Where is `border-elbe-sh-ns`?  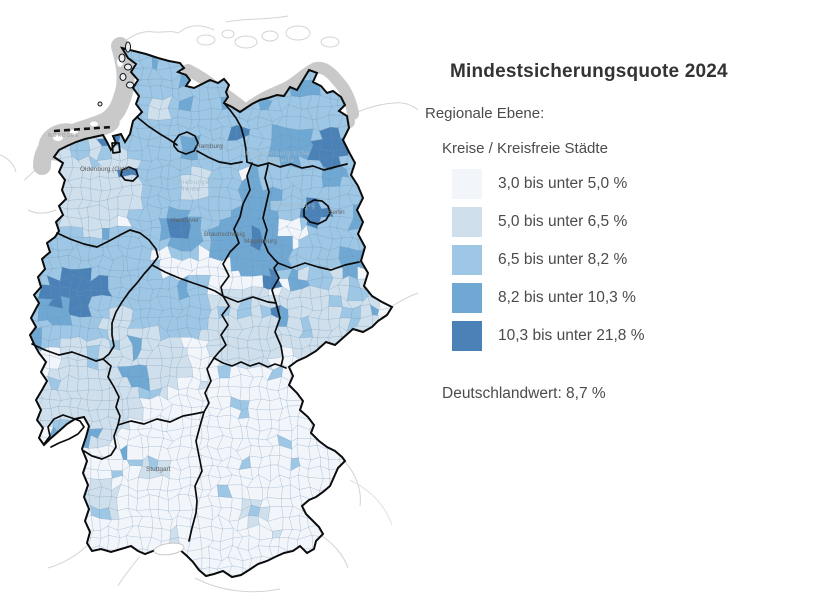 border-elbe-sh-ns is located at coordinates (157, 131).